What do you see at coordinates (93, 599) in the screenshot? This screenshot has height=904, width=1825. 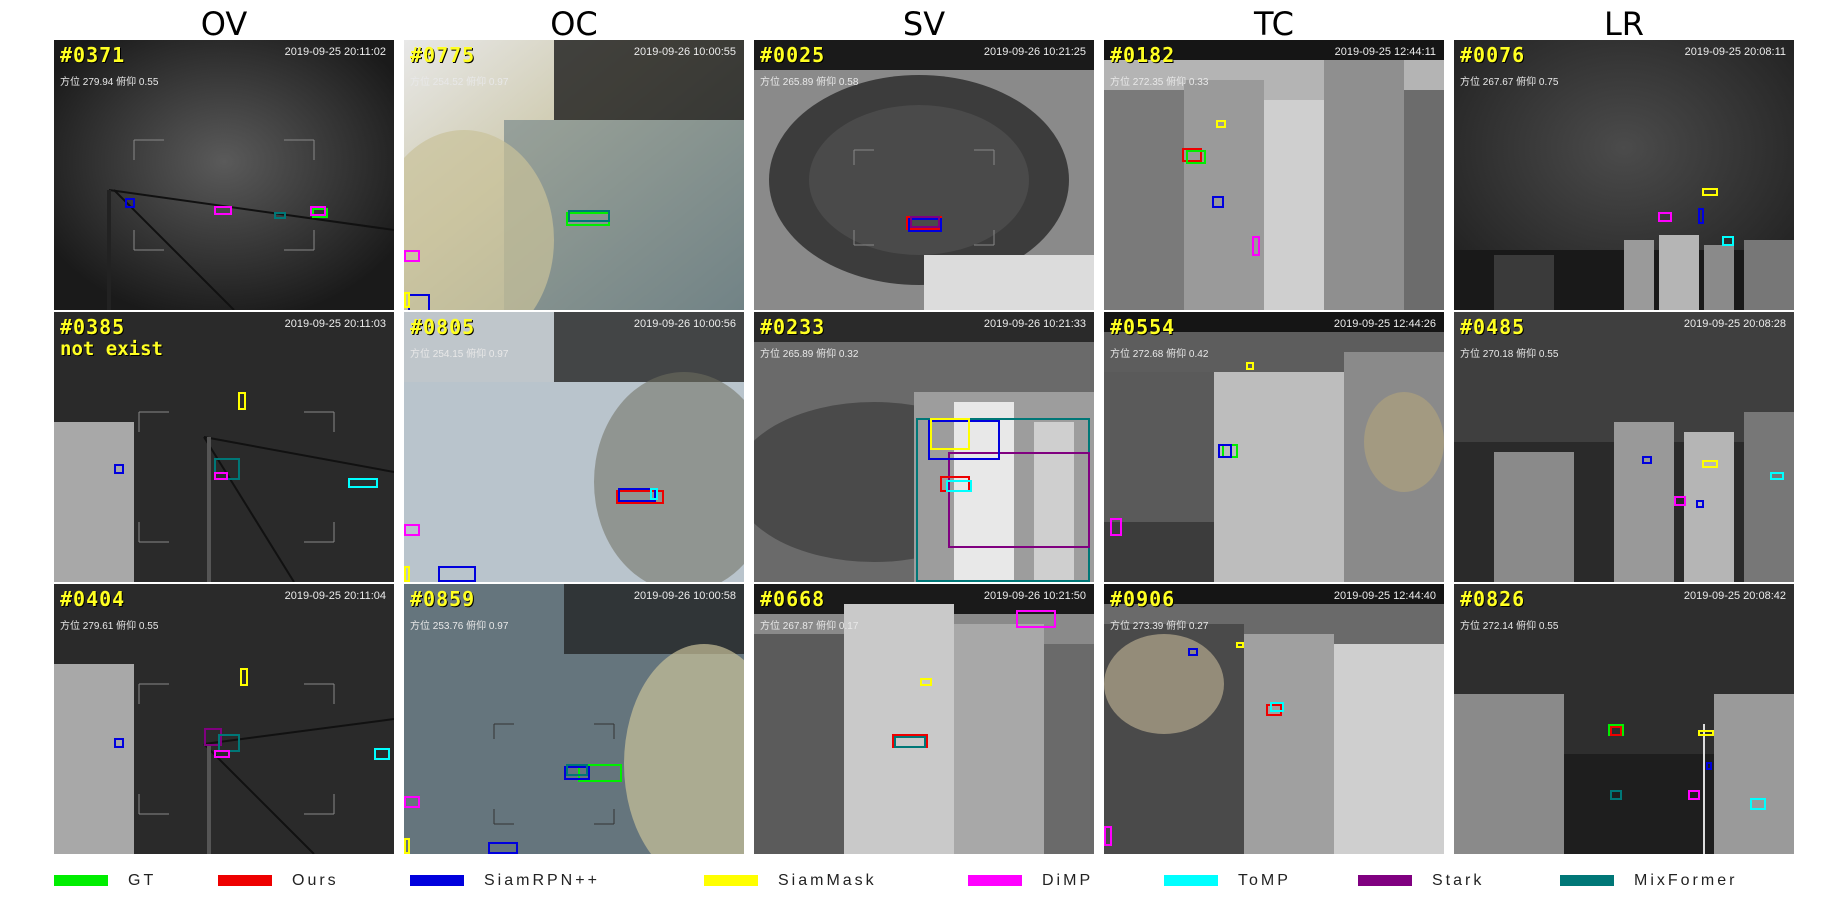 I see `frame-number: #0404` at bounding box center [93, 599].